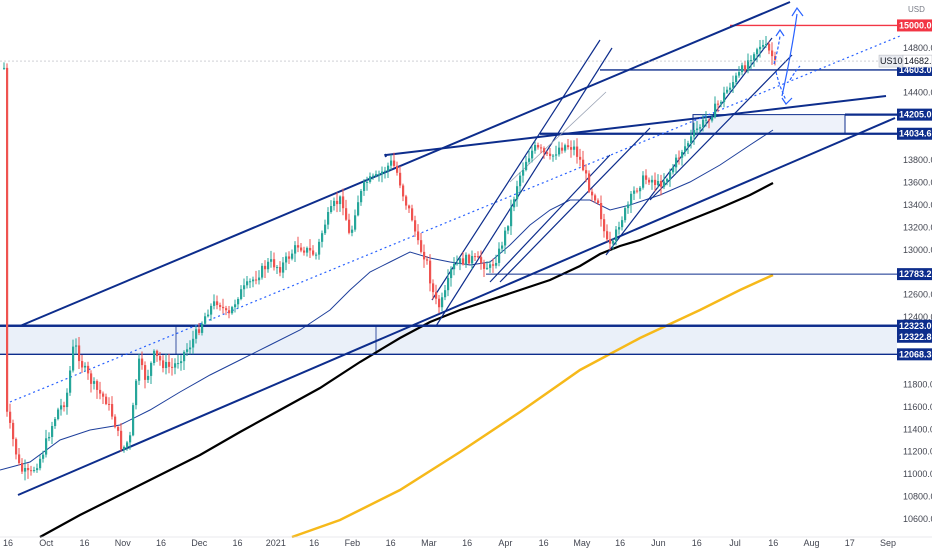 This screenshot has height=555, width=932. I want to click on level-price-label: 14034.6, so click(914, 133).